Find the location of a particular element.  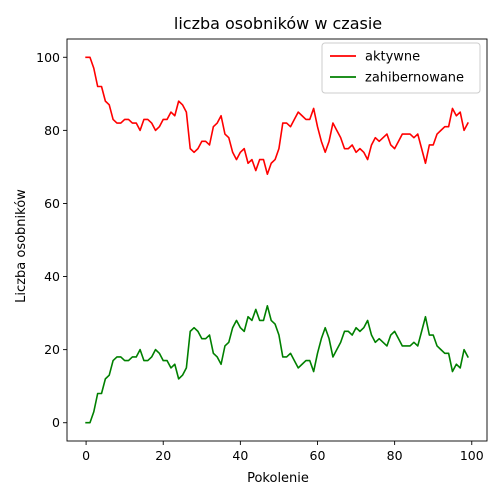

x-tick-label: 0 is located at coordinates (86, 455).